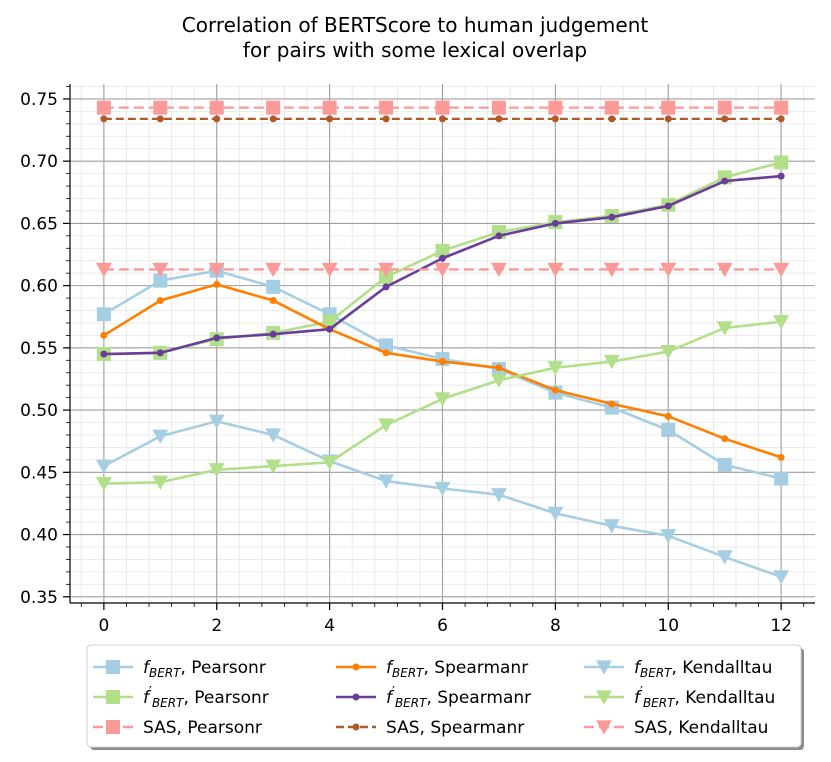  Describe the element at coordinates (679, 697) in the screenshot. I see `legend-entry: f′BERT, Kendalltau` at that location.